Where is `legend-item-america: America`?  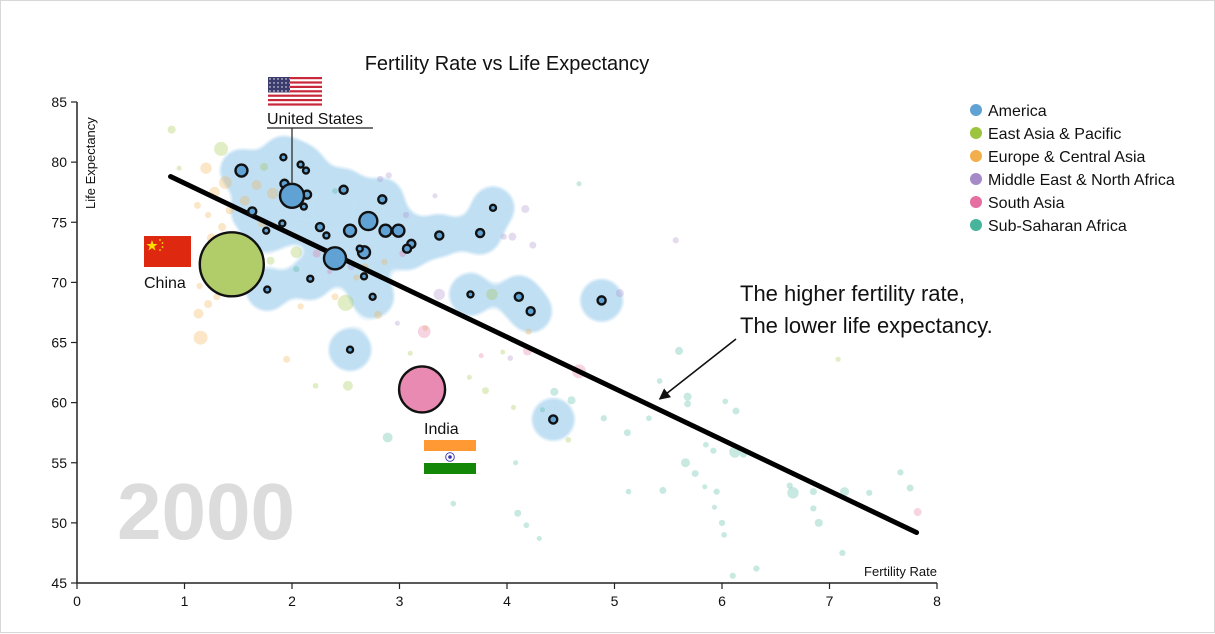
legend-item-america: America is located at coordinates (1008, 111).